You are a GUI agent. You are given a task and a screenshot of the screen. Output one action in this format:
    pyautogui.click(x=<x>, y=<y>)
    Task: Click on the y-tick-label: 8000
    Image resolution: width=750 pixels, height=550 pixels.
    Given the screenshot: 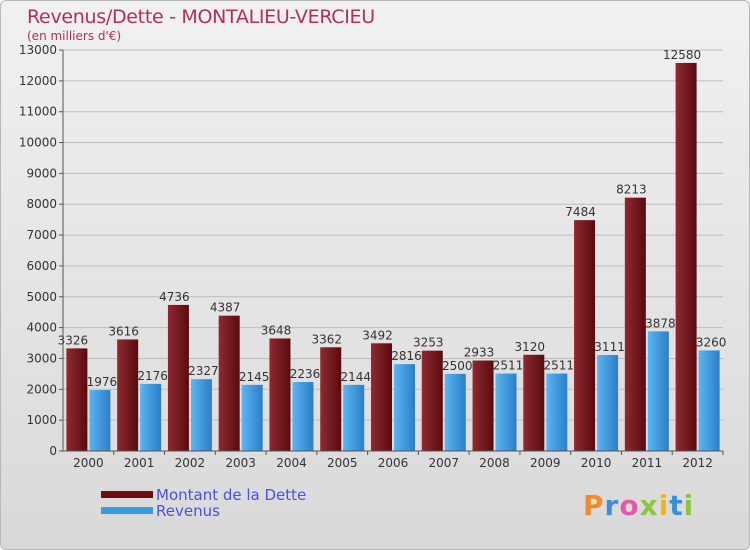 What is the action you would take?
    pyautogui.click(x=41, y=204)
    